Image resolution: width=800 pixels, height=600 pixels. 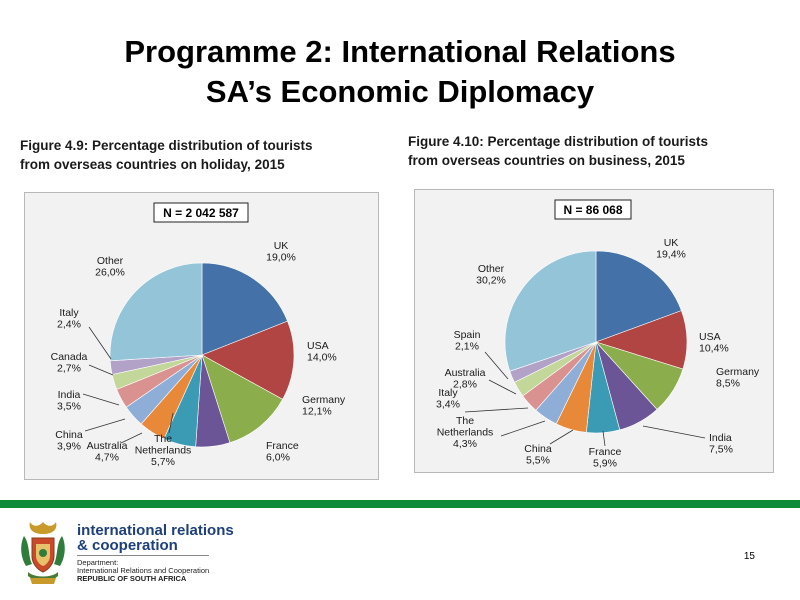 I want to click on holiday-label-india: India 3,5%, so click(x=69, y=401).